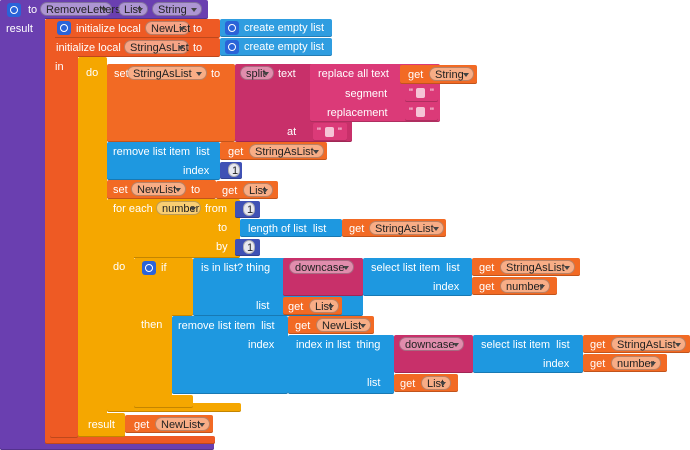 The width and height of the screenshot is (690, 450). Describe the element at coordinates (287, 229) in the screenshot. I see `block-label: length of list list` at that location.